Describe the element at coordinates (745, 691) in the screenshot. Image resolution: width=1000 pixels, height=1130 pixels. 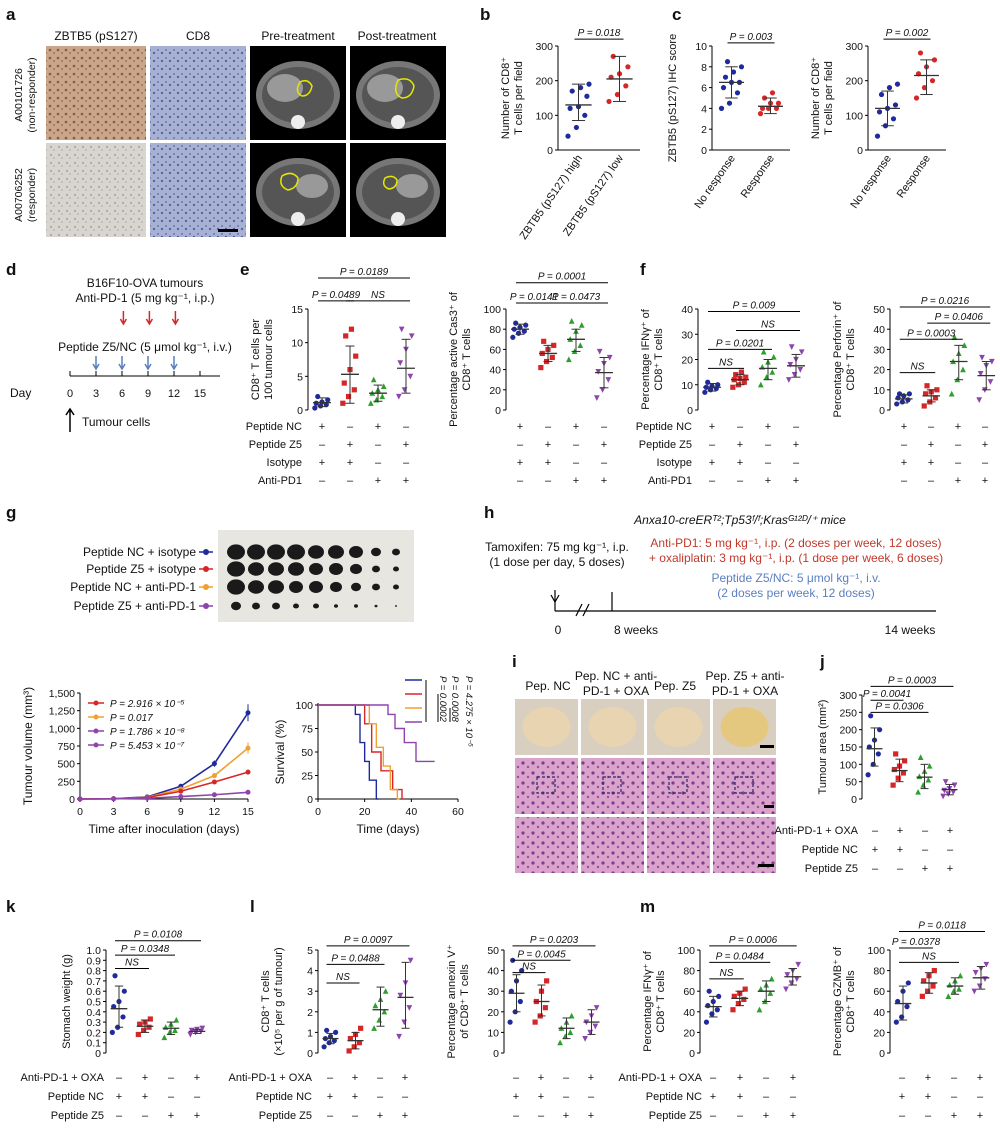
I see `i-header-4b: PD-1 + OXA` at that location.